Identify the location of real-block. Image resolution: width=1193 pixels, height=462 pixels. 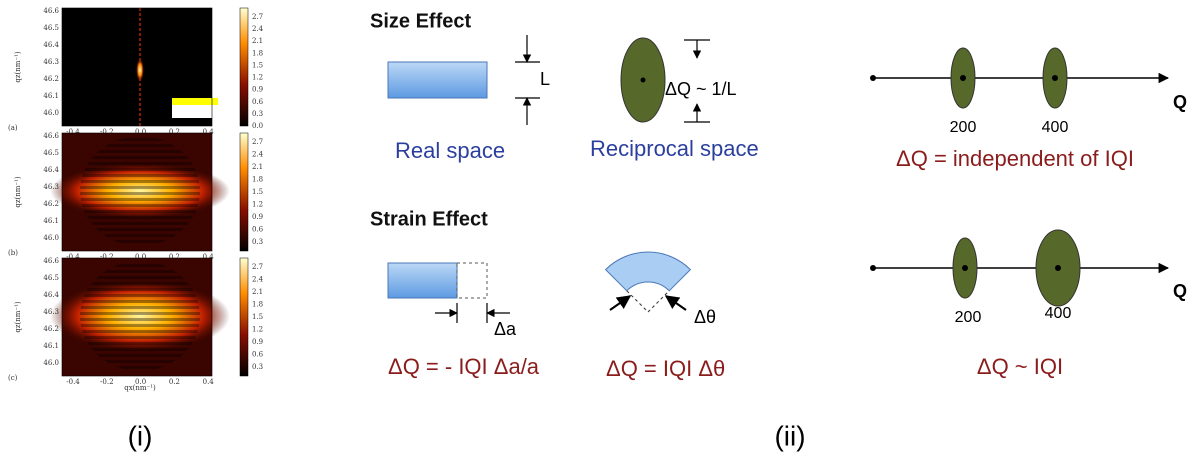
(437, 80).